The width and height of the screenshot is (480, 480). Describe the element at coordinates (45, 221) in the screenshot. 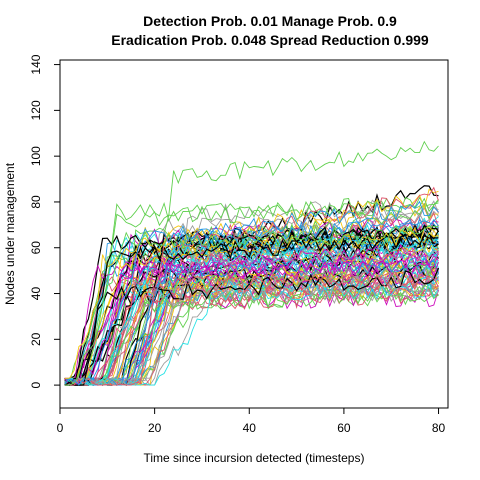

I see `y-axis: 0 20 40 60 80 100 120 140` at that location.